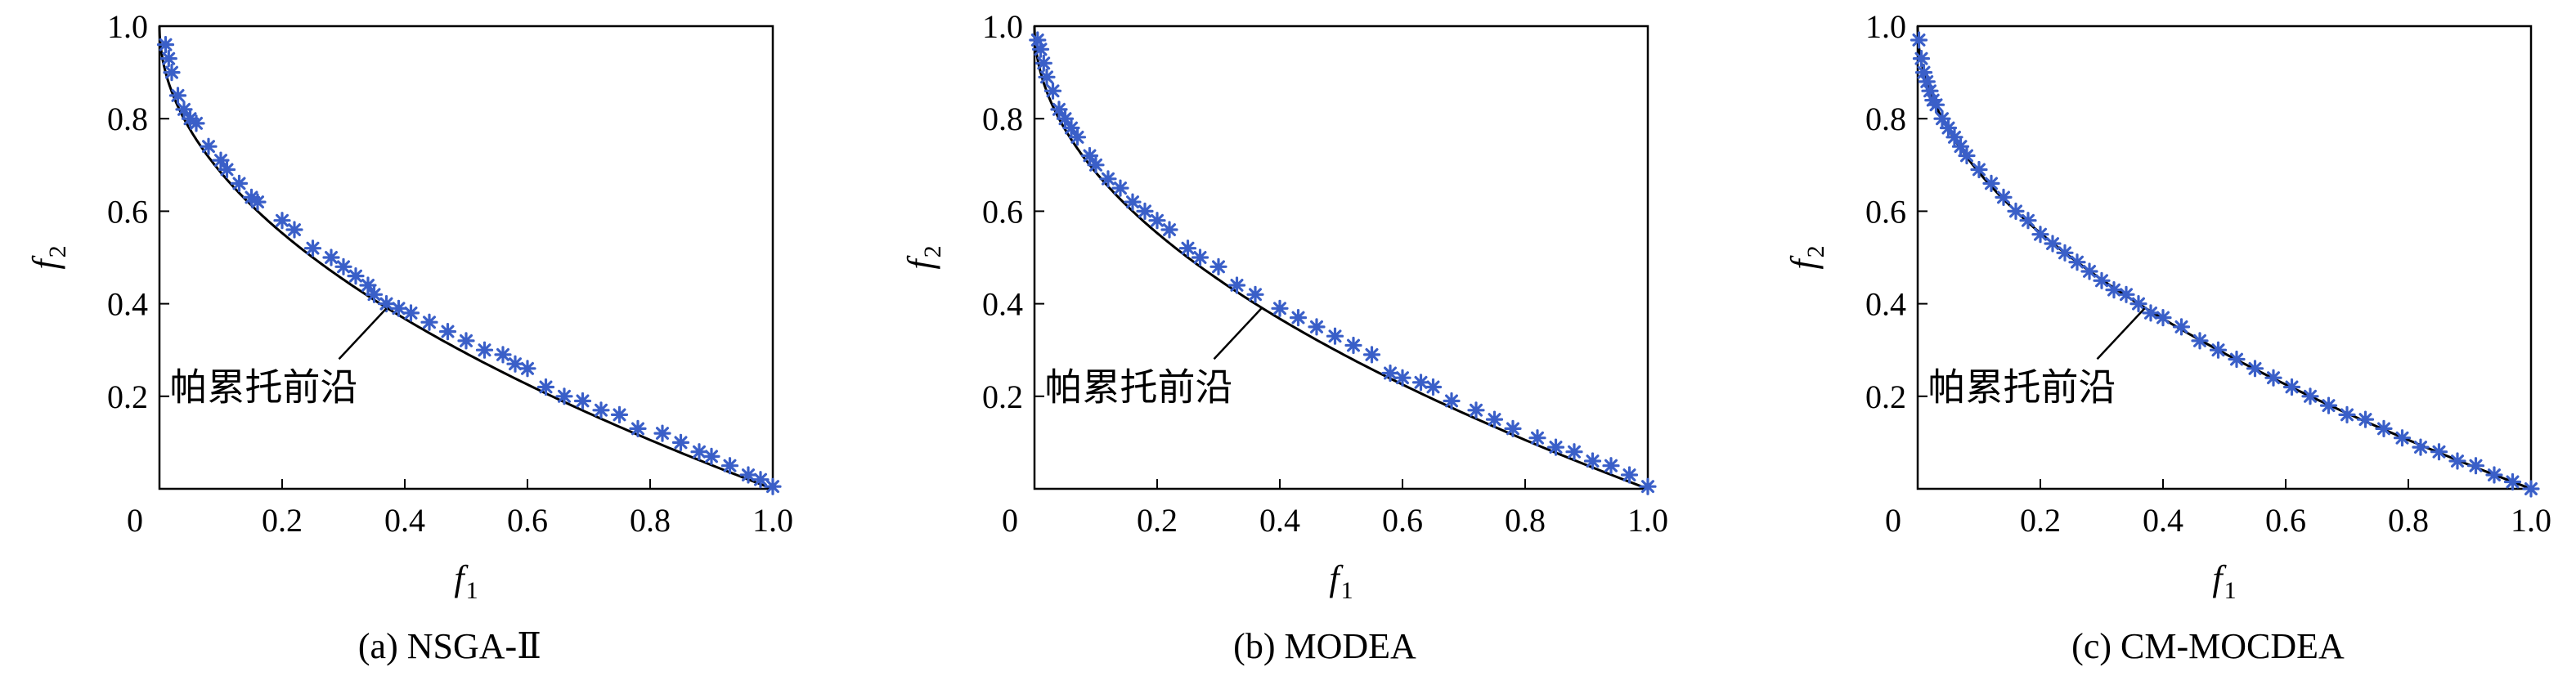 Image resolution: width=2576 pixels, height=676 pixels. I want to click on y-tick-label: 0.8, so click(128, 119).